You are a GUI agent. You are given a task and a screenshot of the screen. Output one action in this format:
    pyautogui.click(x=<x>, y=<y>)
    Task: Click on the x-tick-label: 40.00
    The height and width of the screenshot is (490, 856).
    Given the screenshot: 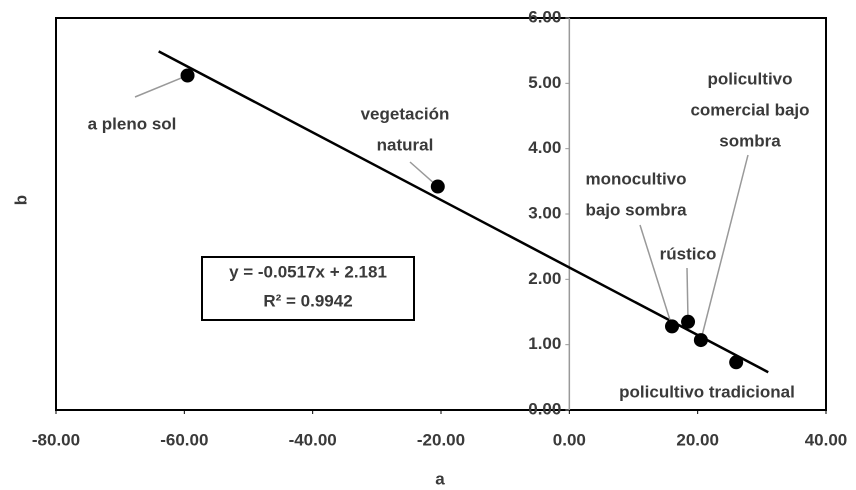 What is the action you would take?
    pyautogui.click(x=826, y=439)
    